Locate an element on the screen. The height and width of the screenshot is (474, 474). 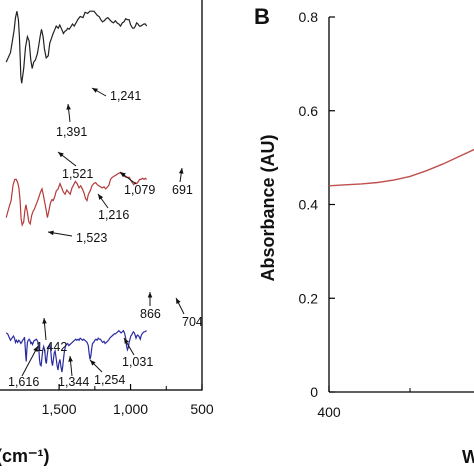
b-y-tick-label: 0.8 is located at coordinates (309, 17).